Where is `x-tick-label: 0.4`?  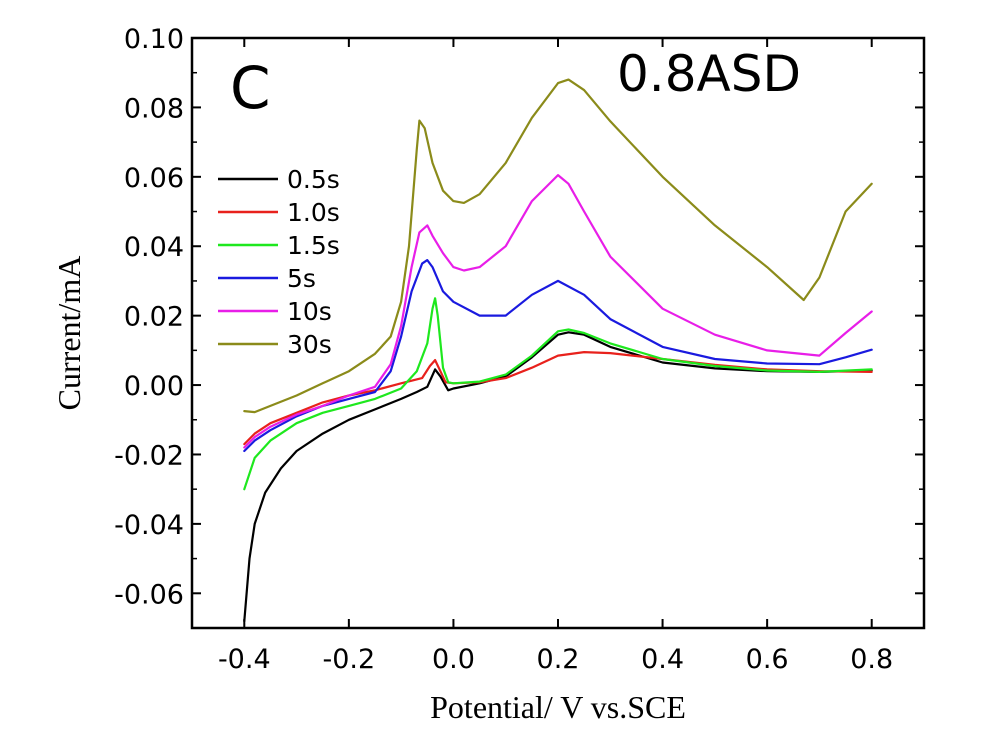
x-tick-label: 0.4 is located at coordinates (662, 659).